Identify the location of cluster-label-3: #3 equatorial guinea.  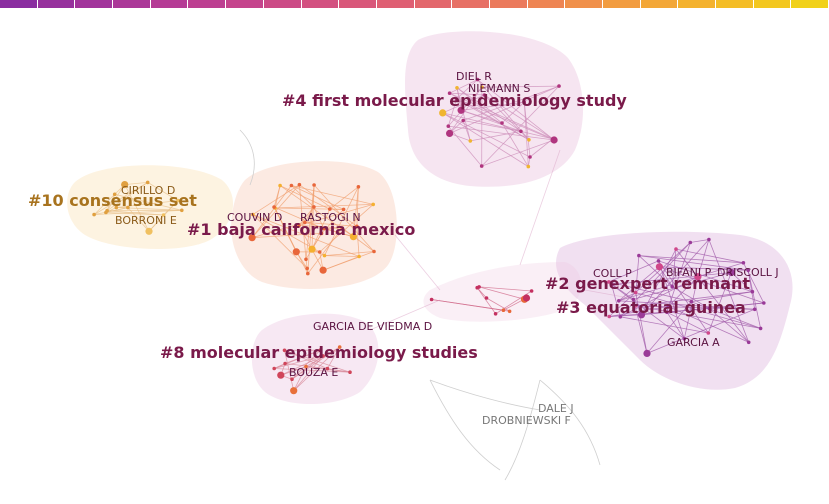
(651, 307).